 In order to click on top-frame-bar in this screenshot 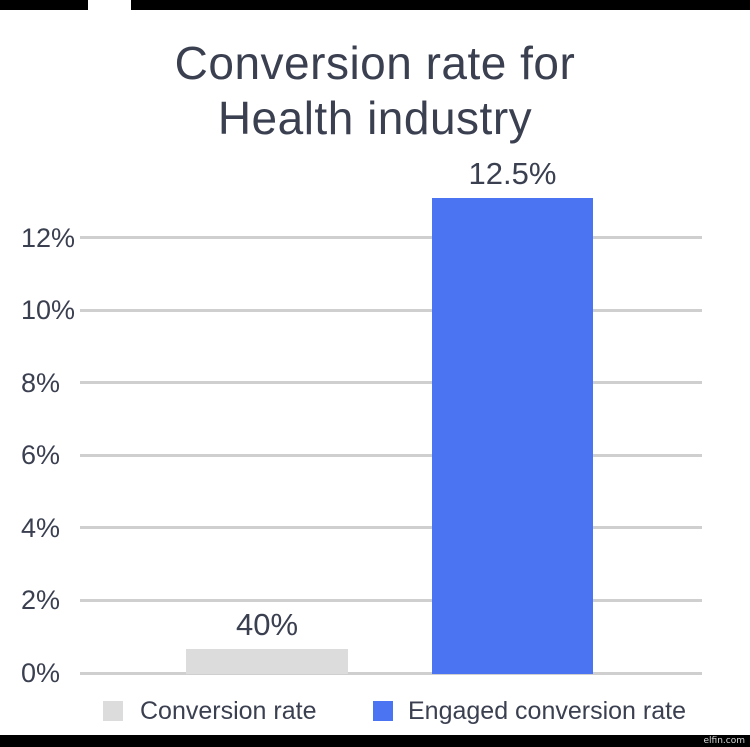, I will do `click(375, 5)`.